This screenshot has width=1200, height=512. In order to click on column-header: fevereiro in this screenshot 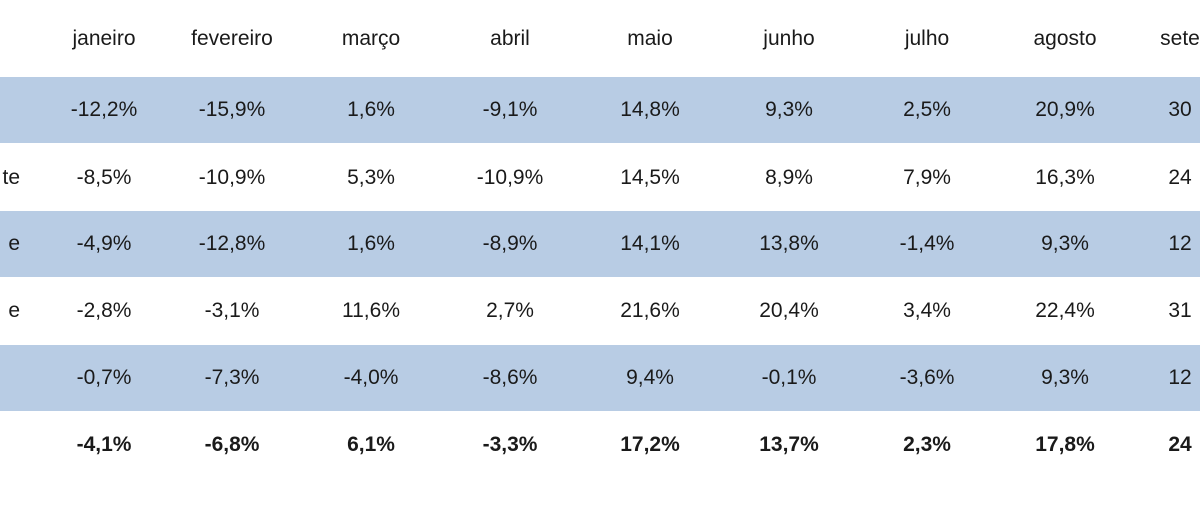, I will do `click(232, 38)`.